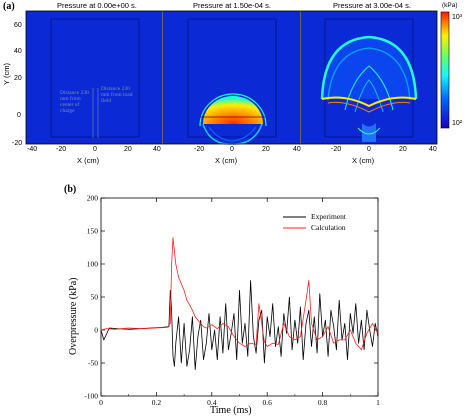 The image size is (474, 418). What do you see at coordinates (232, 149) in the screenshot?
I see `x-tick-2c: 0` at bounding box center [232, 149].